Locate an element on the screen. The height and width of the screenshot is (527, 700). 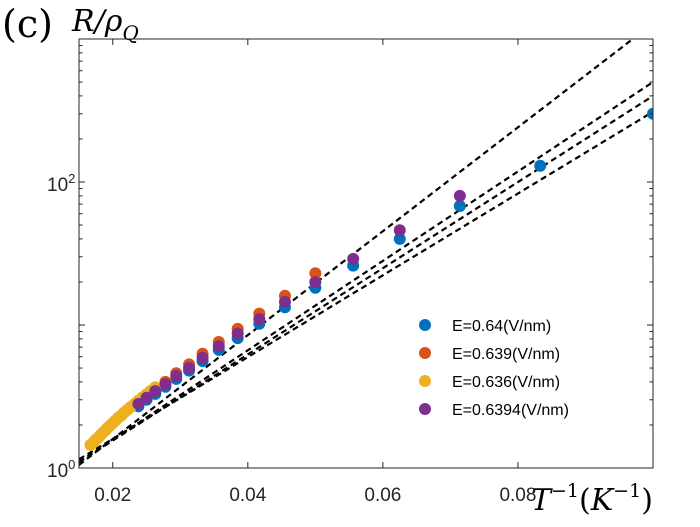
legend-label-4: E=0.6394(V/nm) is located at coordinates (510, 410).